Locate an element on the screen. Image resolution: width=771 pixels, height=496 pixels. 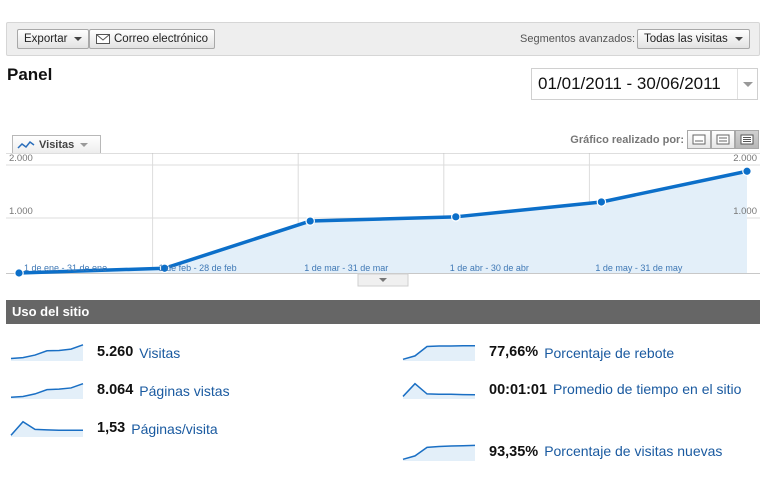
email-button: Correo electrónico is located at coordinates (152, 39).